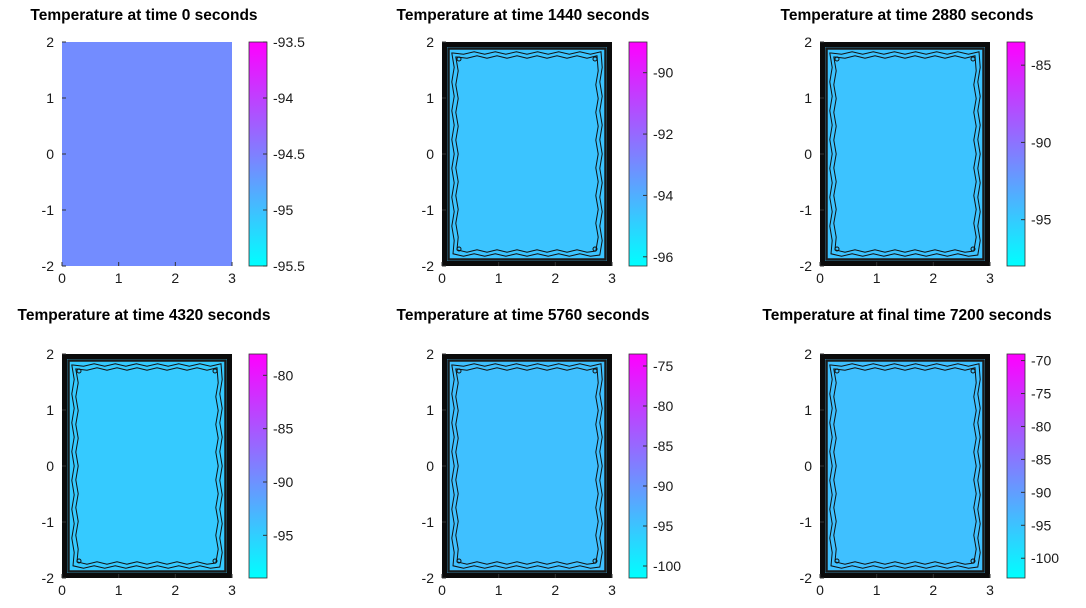  I want to click on colorbar-tick-label: -92, so click(663, 134).